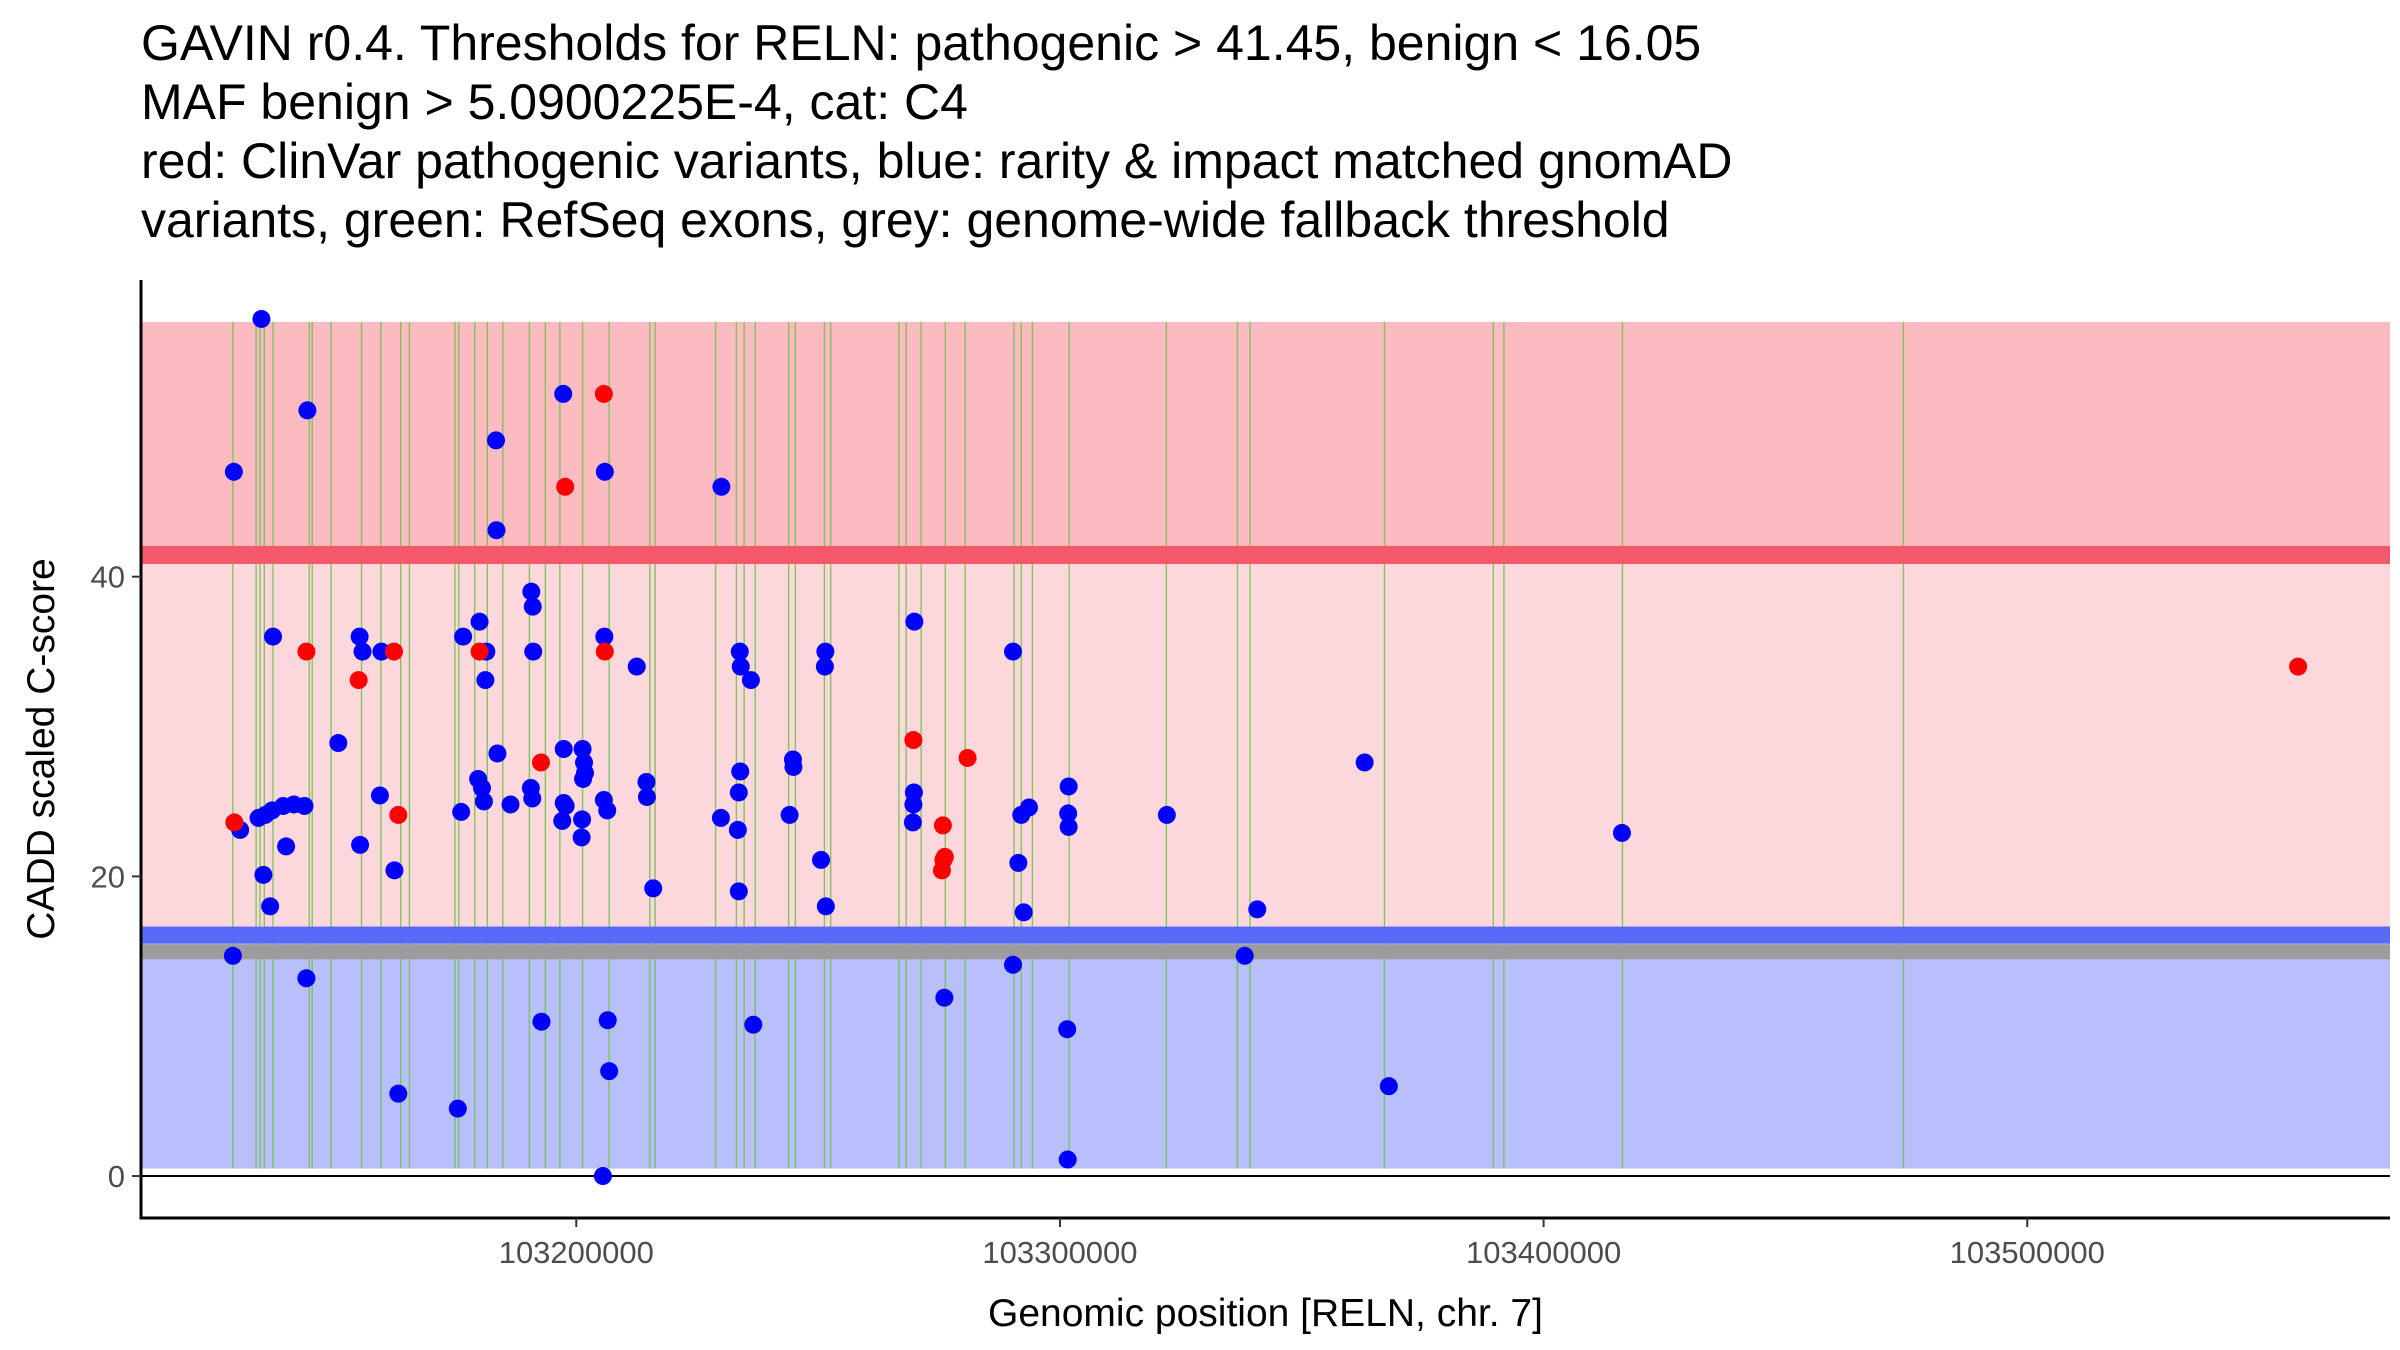 The width and height of the screenshot is (2400, 1350). I want to click on y-axis-label: CADD scaled C-score, so click(41, 748).